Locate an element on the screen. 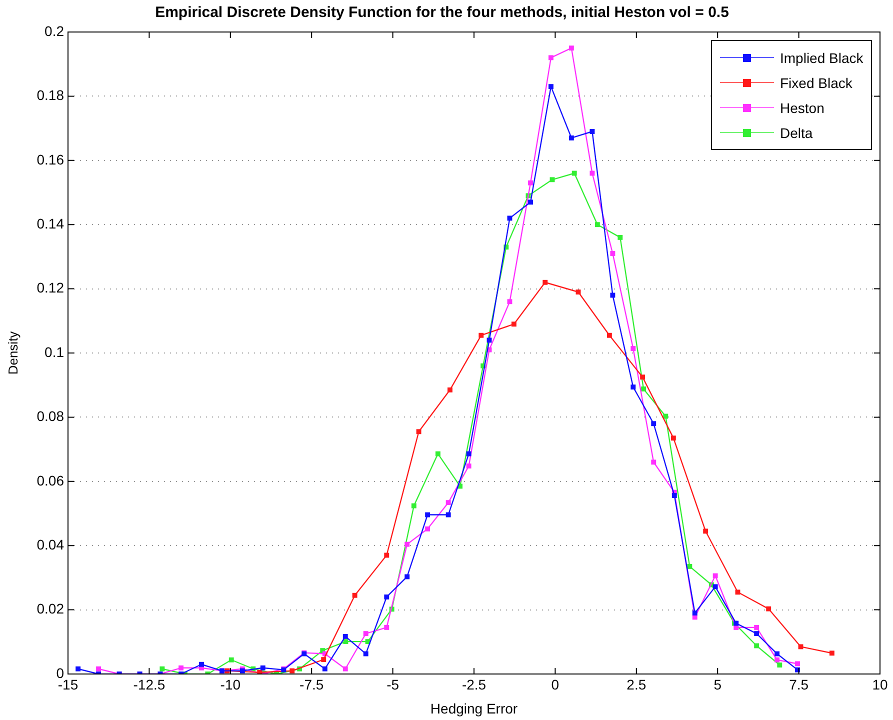 Image resolution: width=893 pixels, height=720 pixels. y-axis-title: Density is located at coordinates (12, 352).